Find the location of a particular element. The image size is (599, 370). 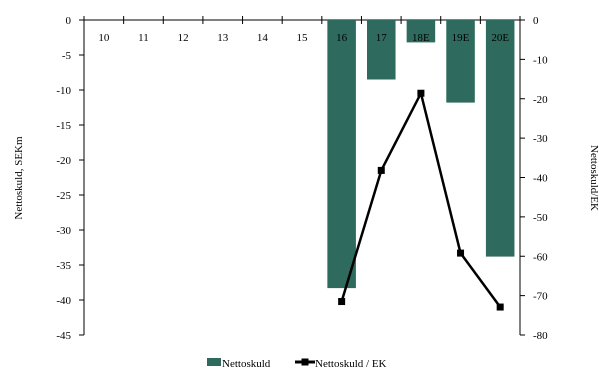

left-tick-label: -25 is located at coordinates (63, 196).